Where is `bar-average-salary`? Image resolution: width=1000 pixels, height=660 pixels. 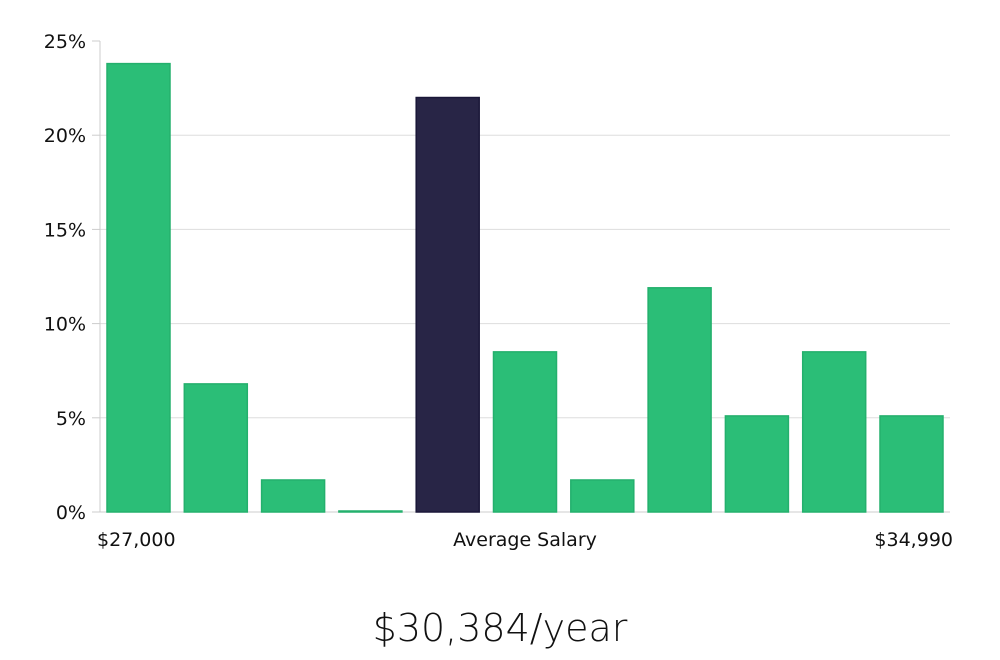 bar-average-salary is located at coordinates (447, 304).